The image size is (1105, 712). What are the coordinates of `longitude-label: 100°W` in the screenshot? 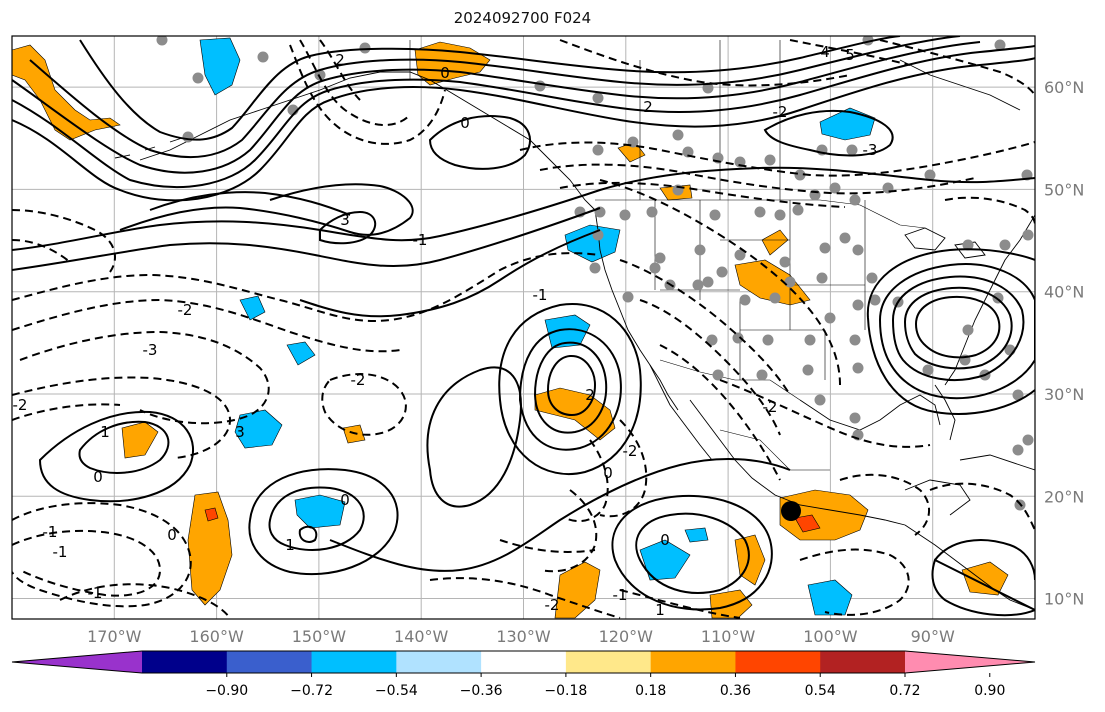 It's located at (830, 636).